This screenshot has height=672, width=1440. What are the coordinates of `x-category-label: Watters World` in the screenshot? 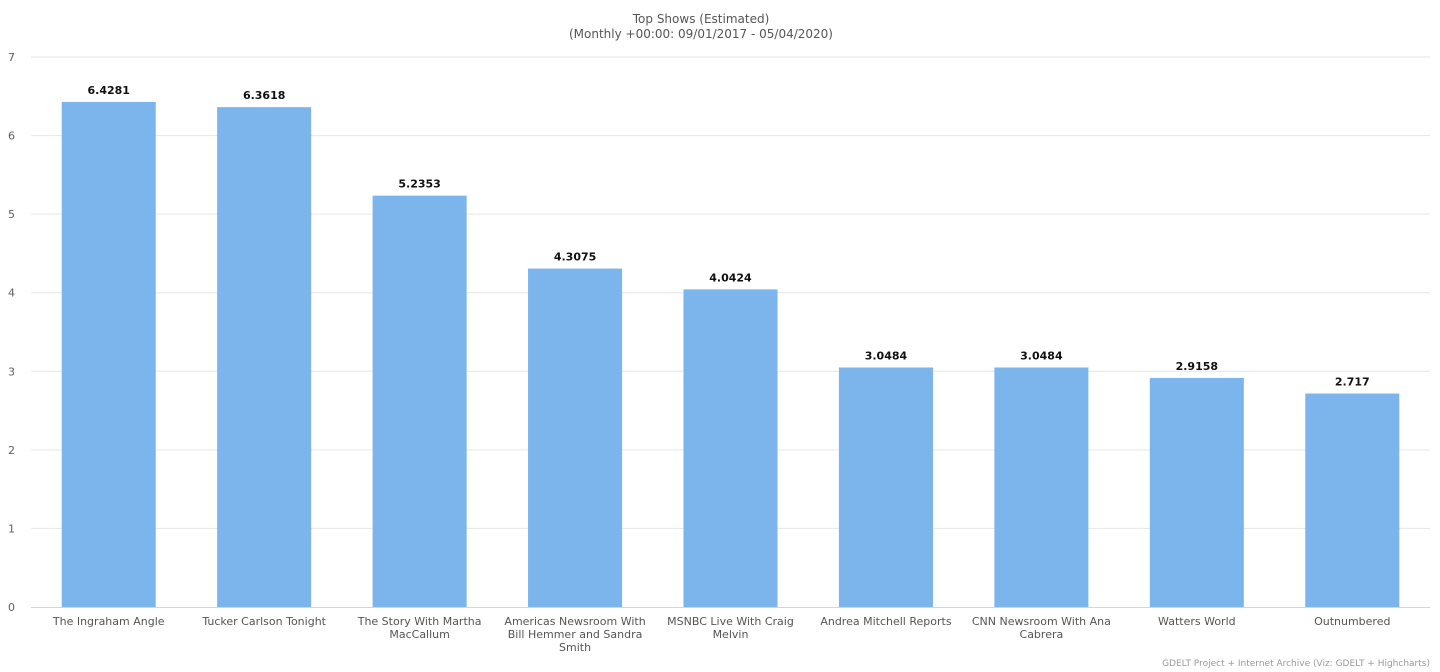 It's located at (1197, 621).